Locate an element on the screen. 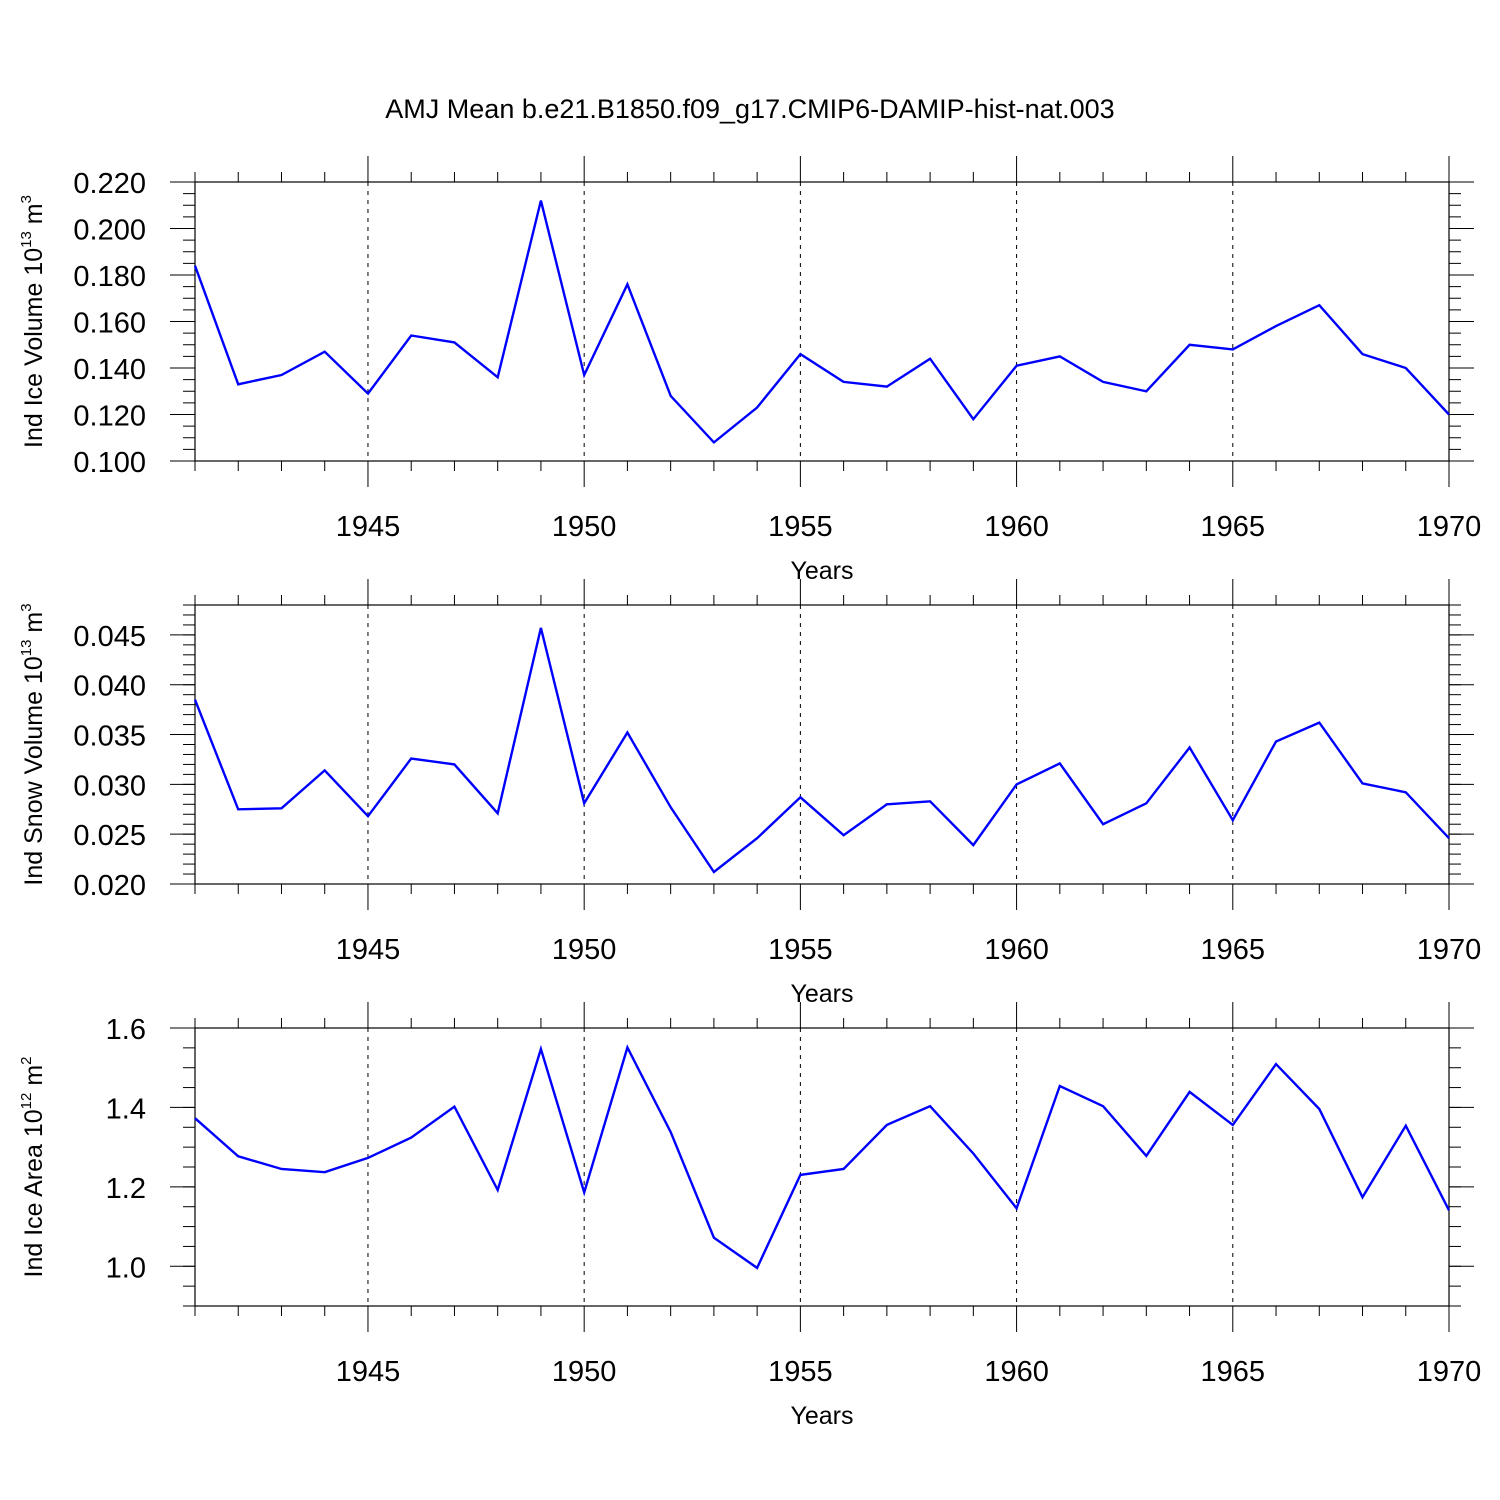 Image resolution: width=1500 pixels, height=1500 pixels. y-tick-label: 0.045 is located at coordinates (109, 637).